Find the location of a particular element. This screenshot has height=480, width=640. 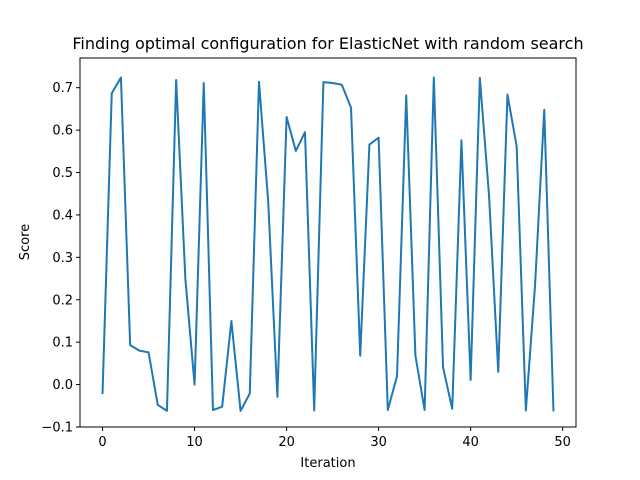

x-tick-label: 50 is located at coordinates (562, 442).